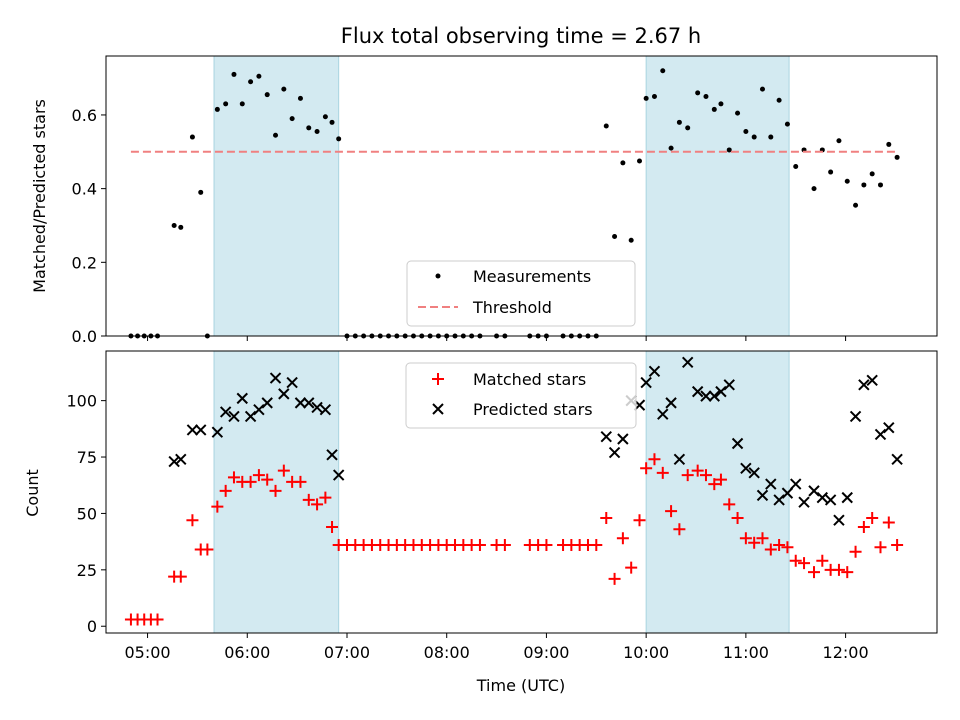 This screenshot has height=720, width=960. Describe the element at coordinates (84, 336) in the screenshot. I see `y-tick-label: 0.0` at that location.